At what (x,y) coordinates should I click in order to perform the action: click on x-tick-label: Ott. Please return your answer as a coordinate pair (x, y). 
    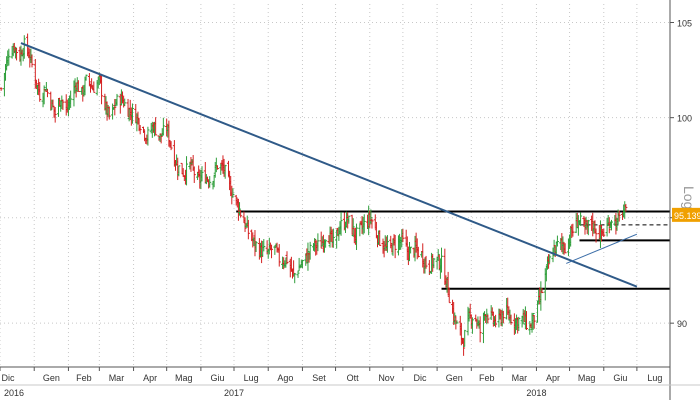
    Looking at the image, I should click on (353, 378).